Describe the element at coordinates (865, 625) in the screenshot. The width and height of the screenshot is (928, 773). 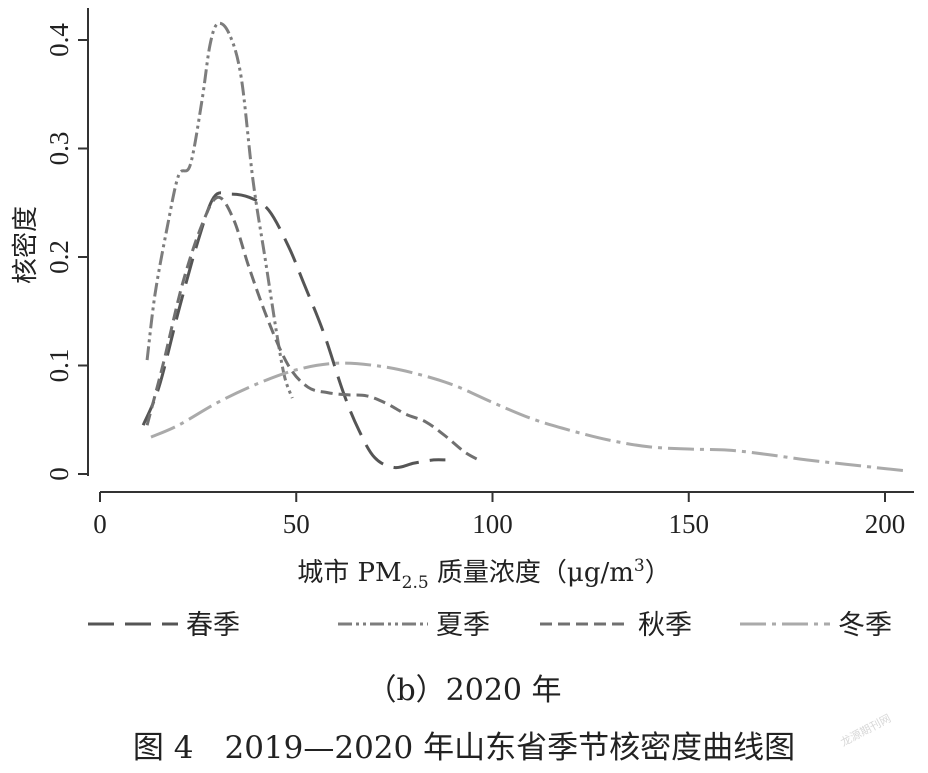
I see `legend-label-winter: 冬季` at that location.